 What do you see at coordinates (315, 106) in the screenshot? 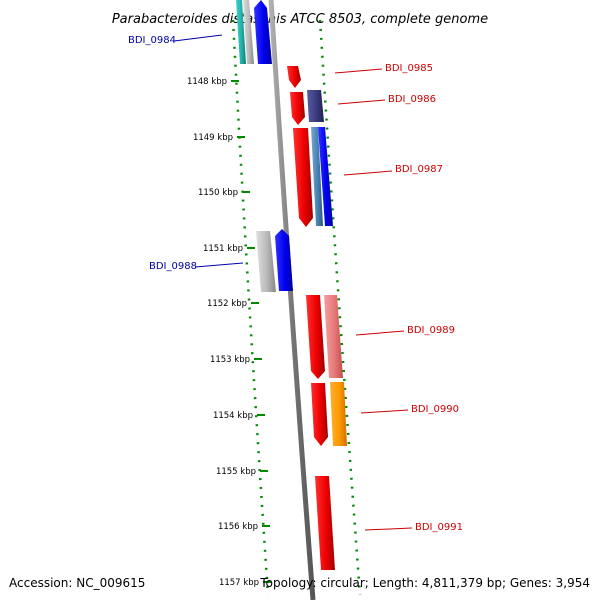
I see `feature-bdi-0986-navy` at bounding box center [315, 106].